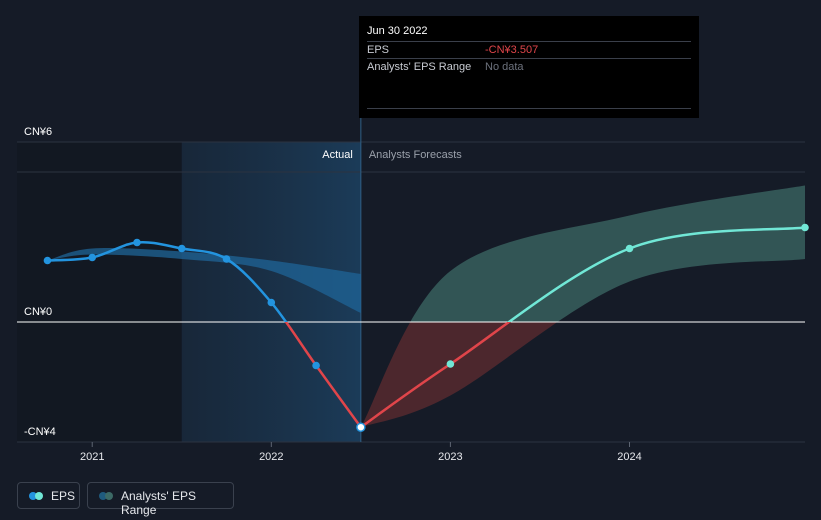  Describe the element at coordinates (38, 312) in the screenshot. I see `y-tick-label: CN¥0` at that location.